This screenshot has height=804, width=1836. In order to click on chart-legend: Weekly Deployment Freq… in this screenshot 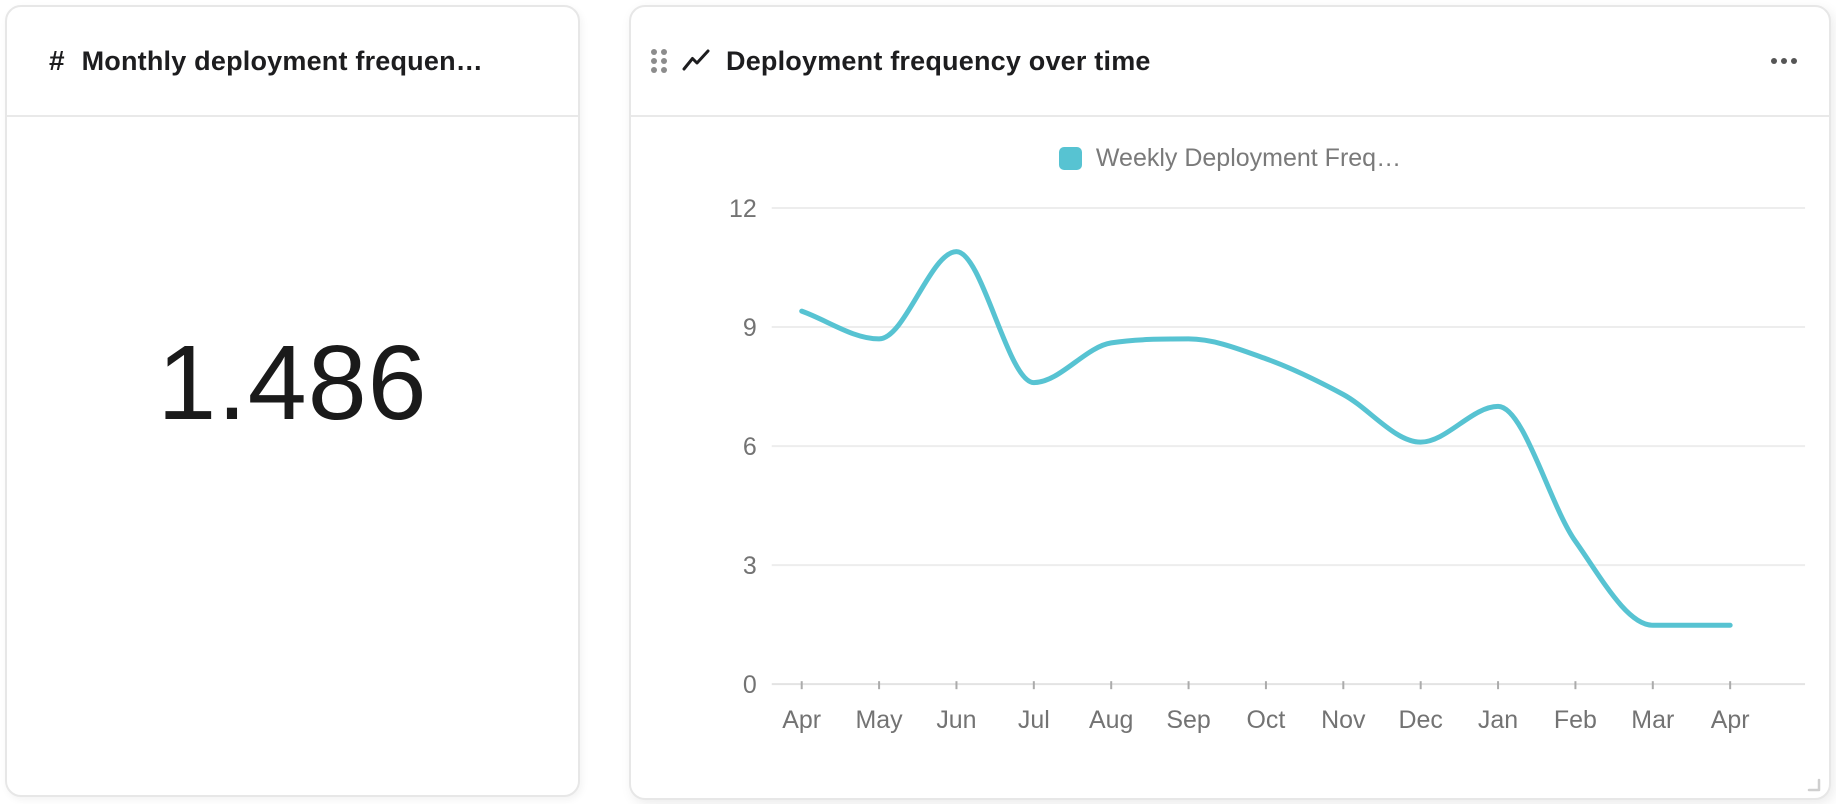, I will do `click(1230, 158)`.